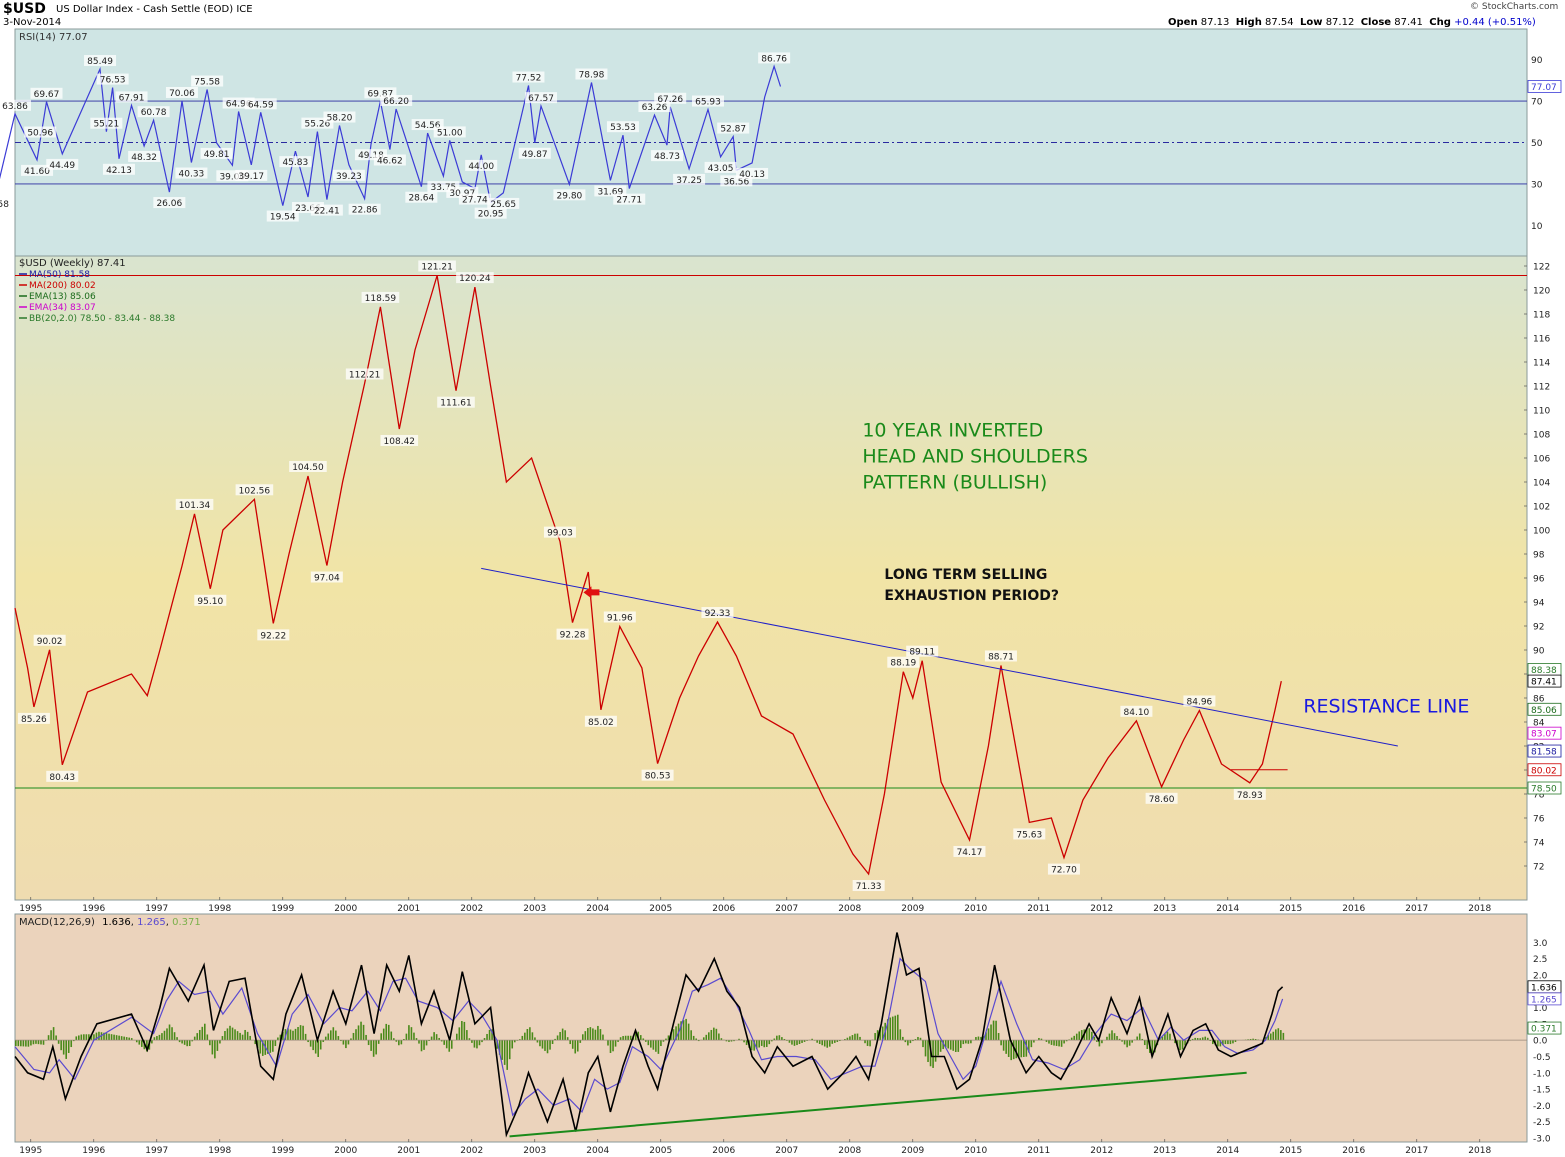 The image size is (1565, 1157). What do you see at coordinates (660, 1151) in the screenshot?
I see `macd-x-tick-2005: 2005` at bounding box center [660, 1151].